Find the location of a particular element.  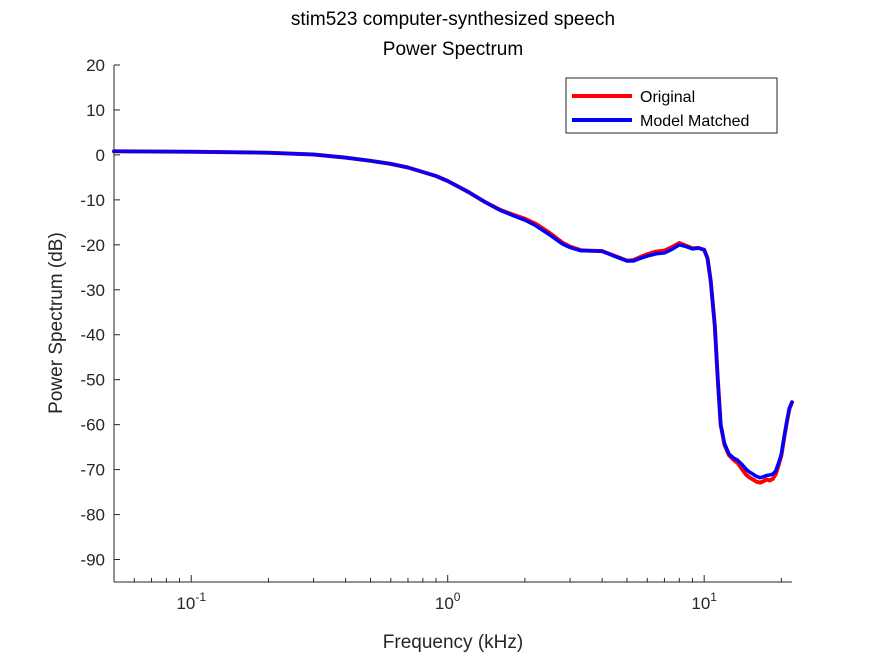

y-tick-label: -40 is located at coordinates (92, 335).